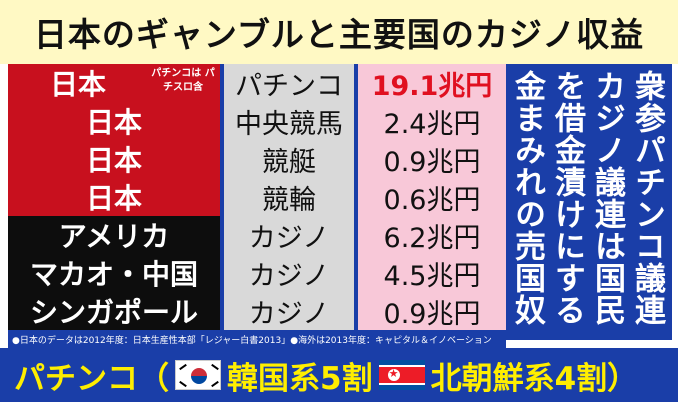 This screenshot has width=678, height=402. I want to click on table-row: 日本 パチンコは パチスロ含 パチンコ 19.1兆円, so click(257, 83).